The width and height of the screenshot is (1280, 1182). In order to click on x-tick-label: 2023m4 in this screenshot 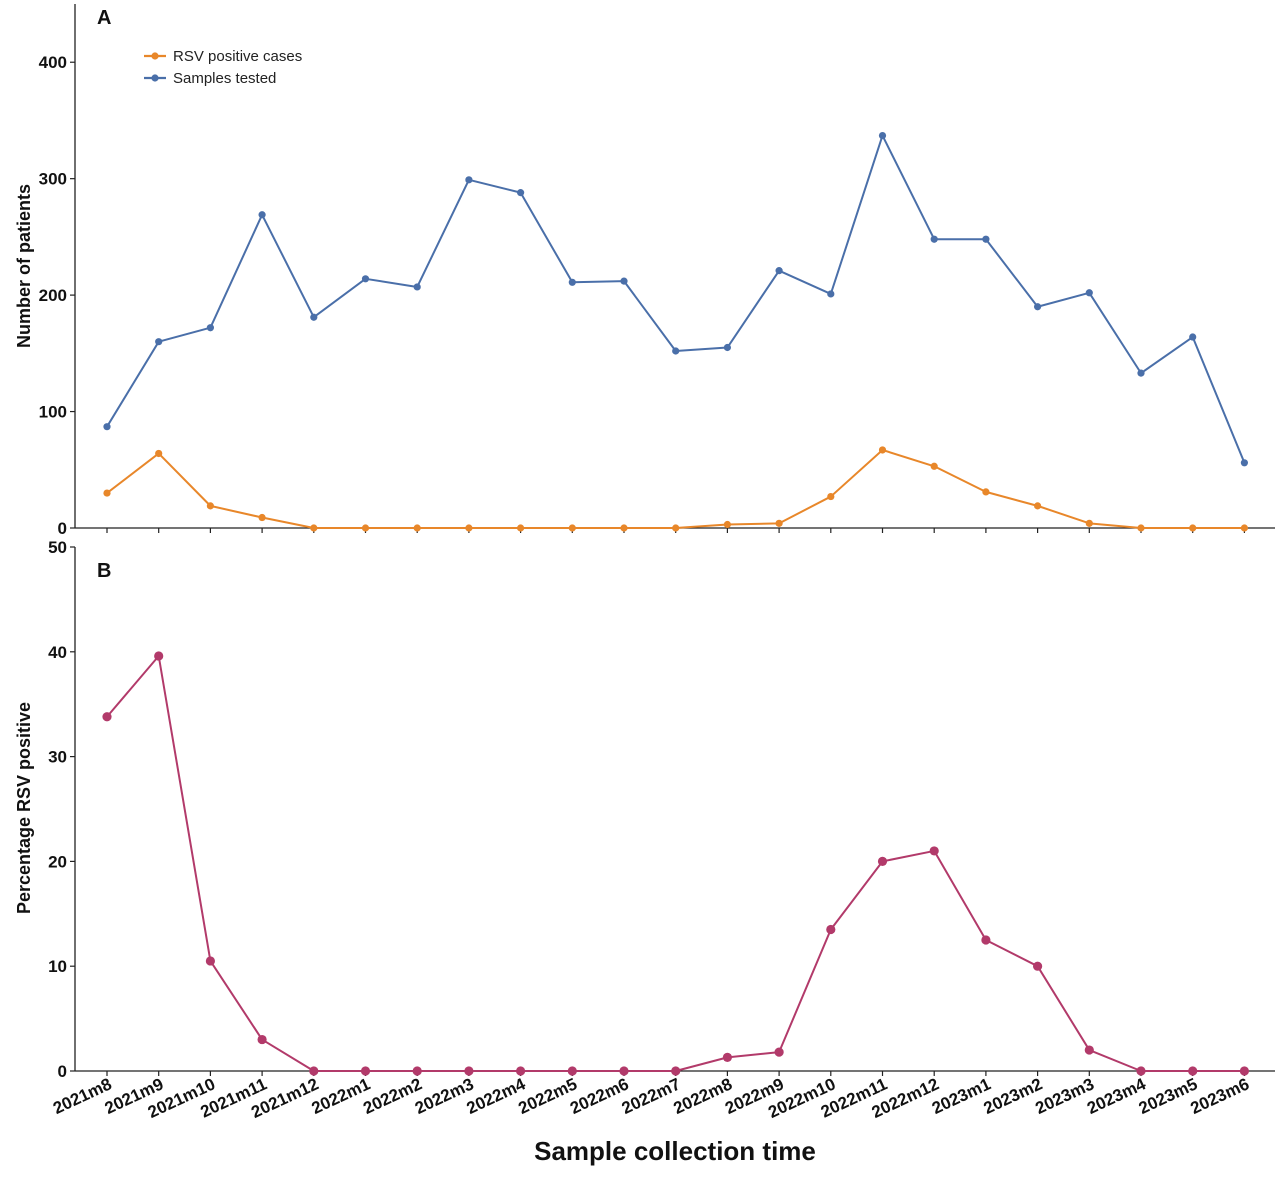, I will do `click(1116, 1096)`.